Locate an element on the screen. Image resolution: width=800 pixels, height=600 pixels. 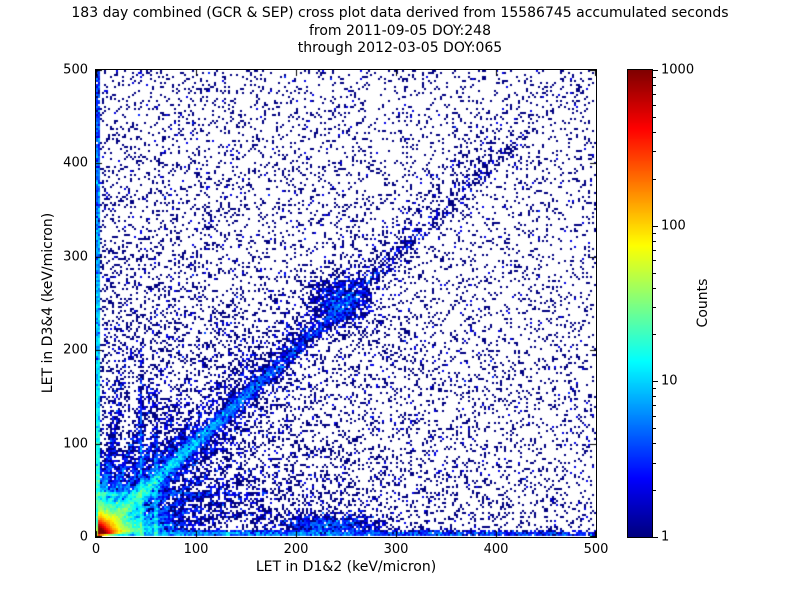
colorbar-tick-label: 1000 is located at coordinates (678, 70).